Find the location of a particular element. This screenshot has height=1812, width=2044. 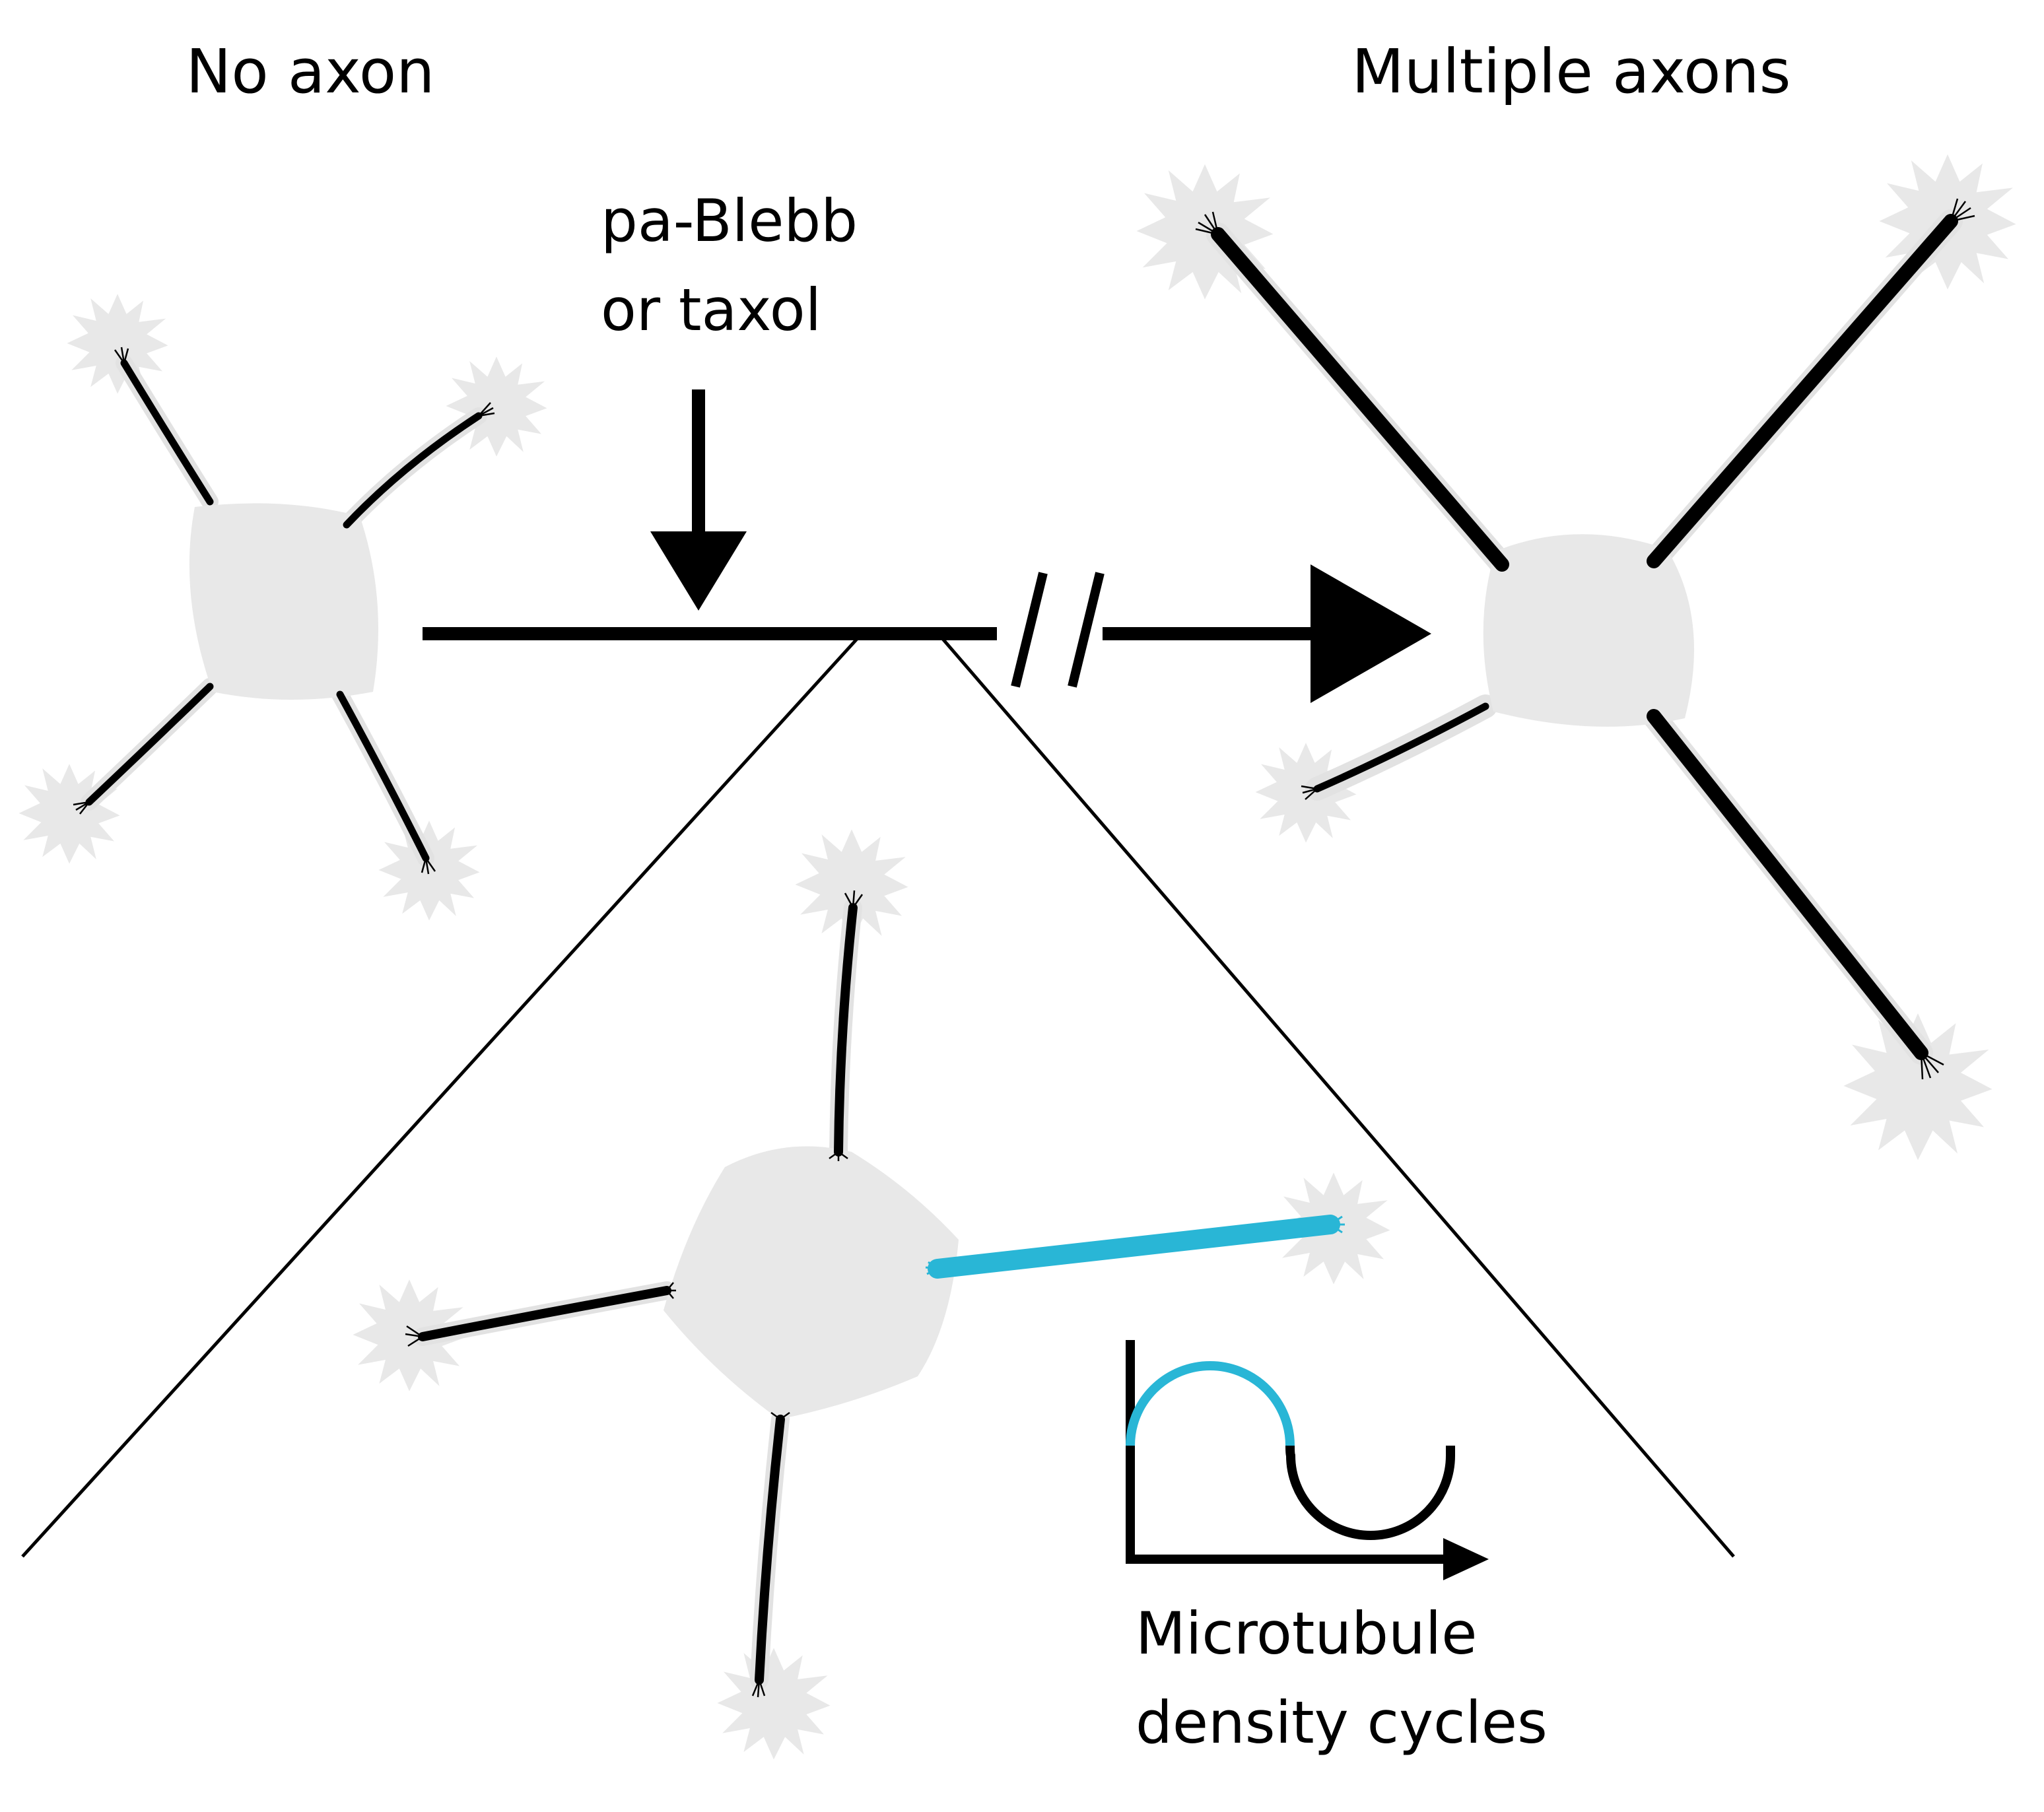

density-curve-rising is located at coordinates (1210, 1403).